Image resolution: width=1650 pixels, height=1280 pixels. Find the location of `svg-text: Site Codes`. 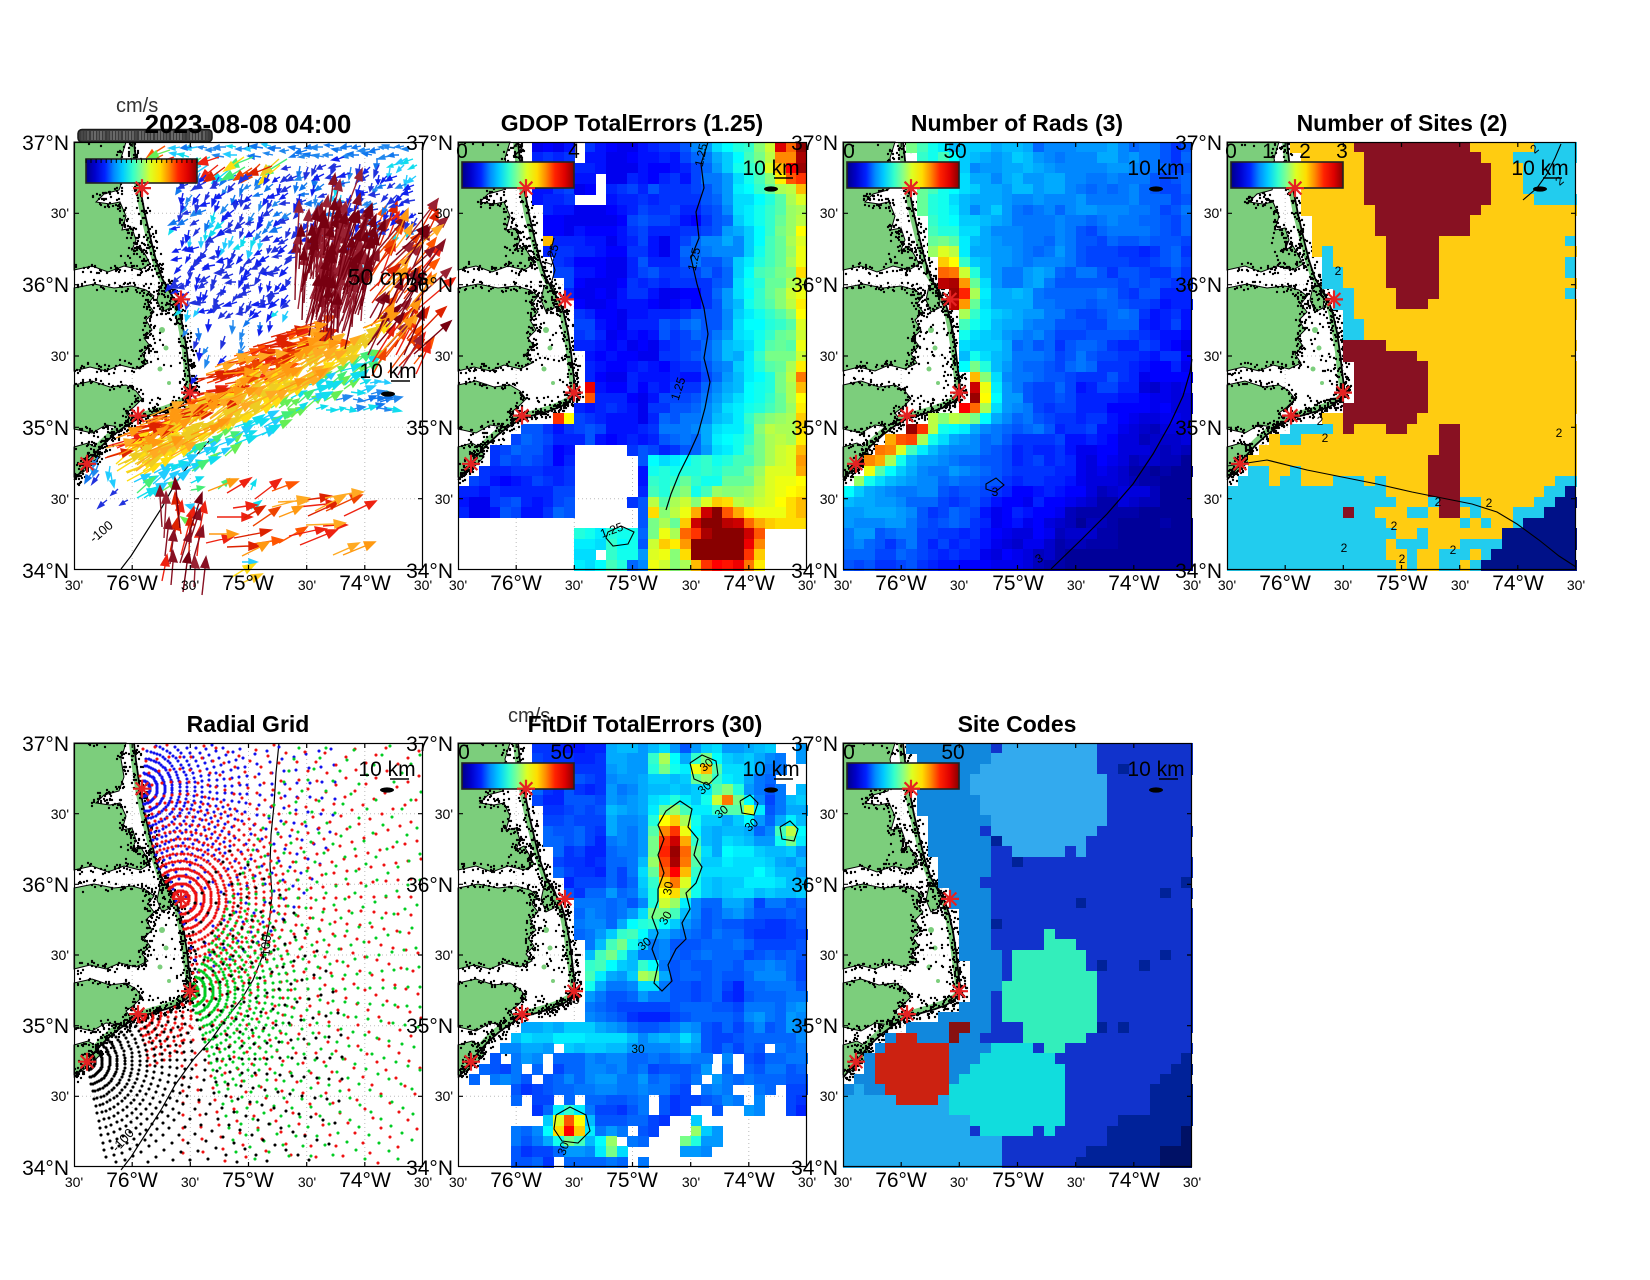

svg-text: Site Codes is located at coordinates (1017, 724).